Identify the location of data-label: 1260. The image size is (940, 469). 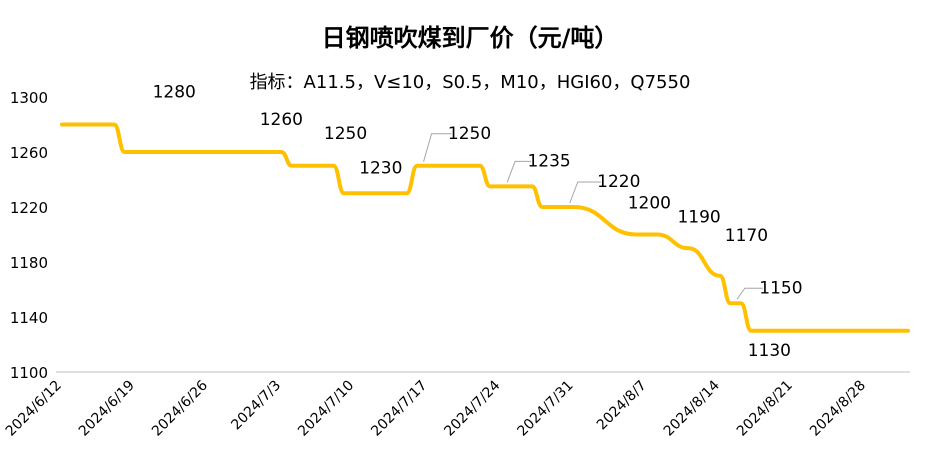
(281, 120).